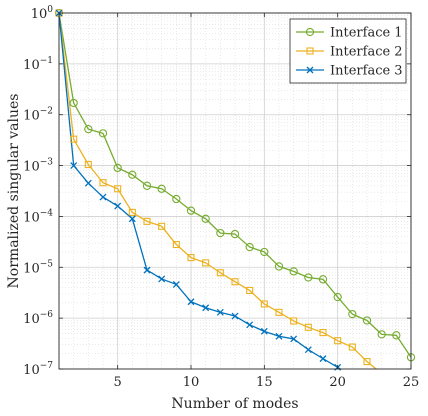 This screenshot has width=428, height=416. Describe the element at coordinates (38, 267) in the screenshot. I see `y-tick-label: 10⁻⁵` at that location.